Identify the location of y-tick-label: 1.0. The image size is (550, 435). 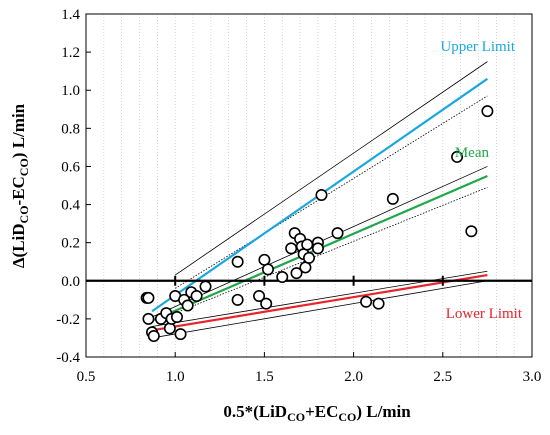
(70, 91).